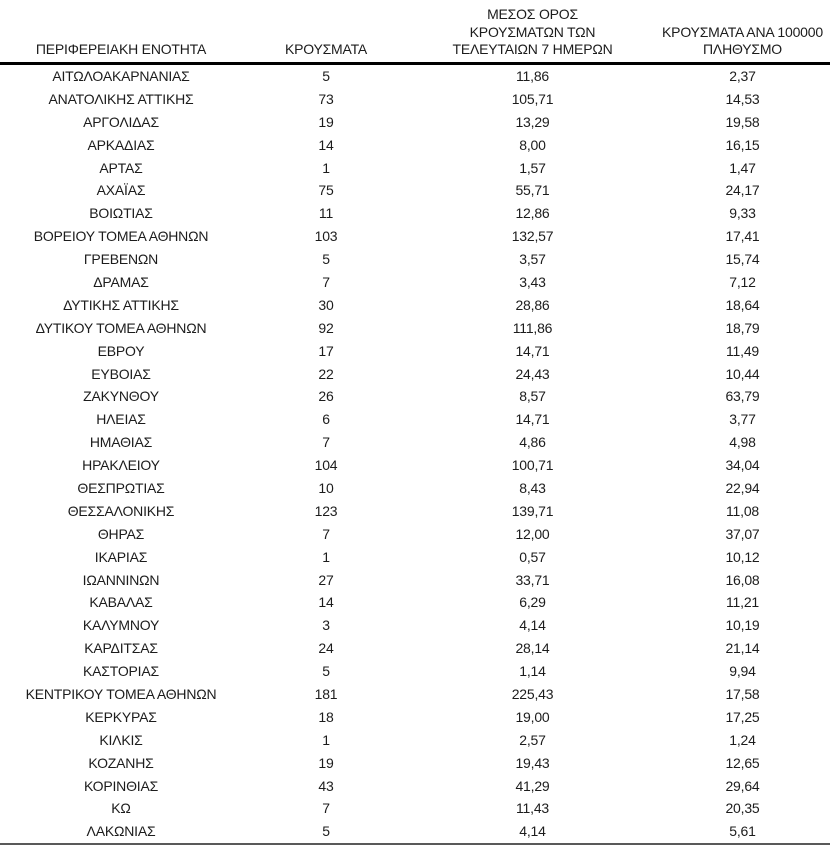 Image resolution: width=830 pixels, height=854 pixels. Describe the element at coordinates (532, 716) in the screenshot. I see `cell-avg7days: 19,00` at that location.